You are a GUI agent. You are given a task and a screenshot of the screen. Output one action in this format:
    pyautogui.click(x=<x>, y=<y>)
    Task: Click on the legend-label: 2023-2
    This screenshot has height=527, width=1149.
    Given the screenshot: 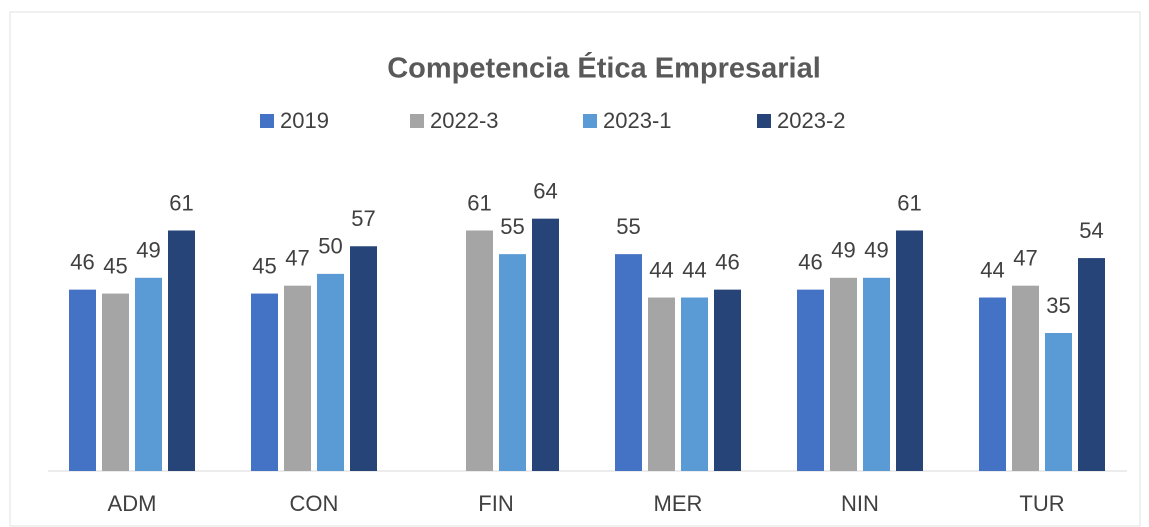 What is the action you would take?
    pyautogui.click(x=811, y=120)
    